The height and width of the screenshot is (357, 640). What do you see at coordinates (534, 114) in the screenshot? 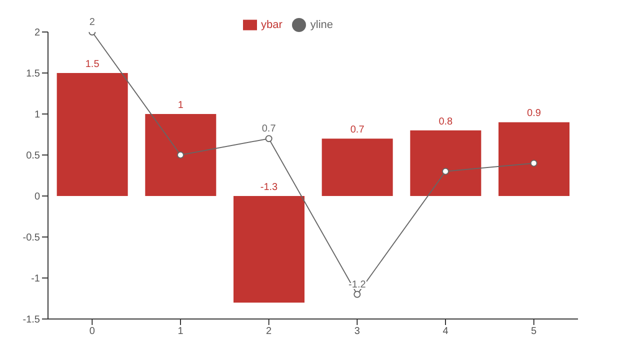
I see `data-label: 0.9` at bounding box center [534, 114].